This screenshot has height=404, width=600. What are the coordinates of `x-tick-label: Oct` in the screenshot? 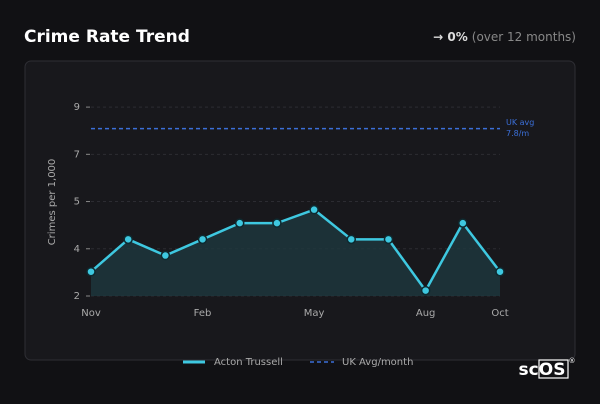 It's located at (499, 313).